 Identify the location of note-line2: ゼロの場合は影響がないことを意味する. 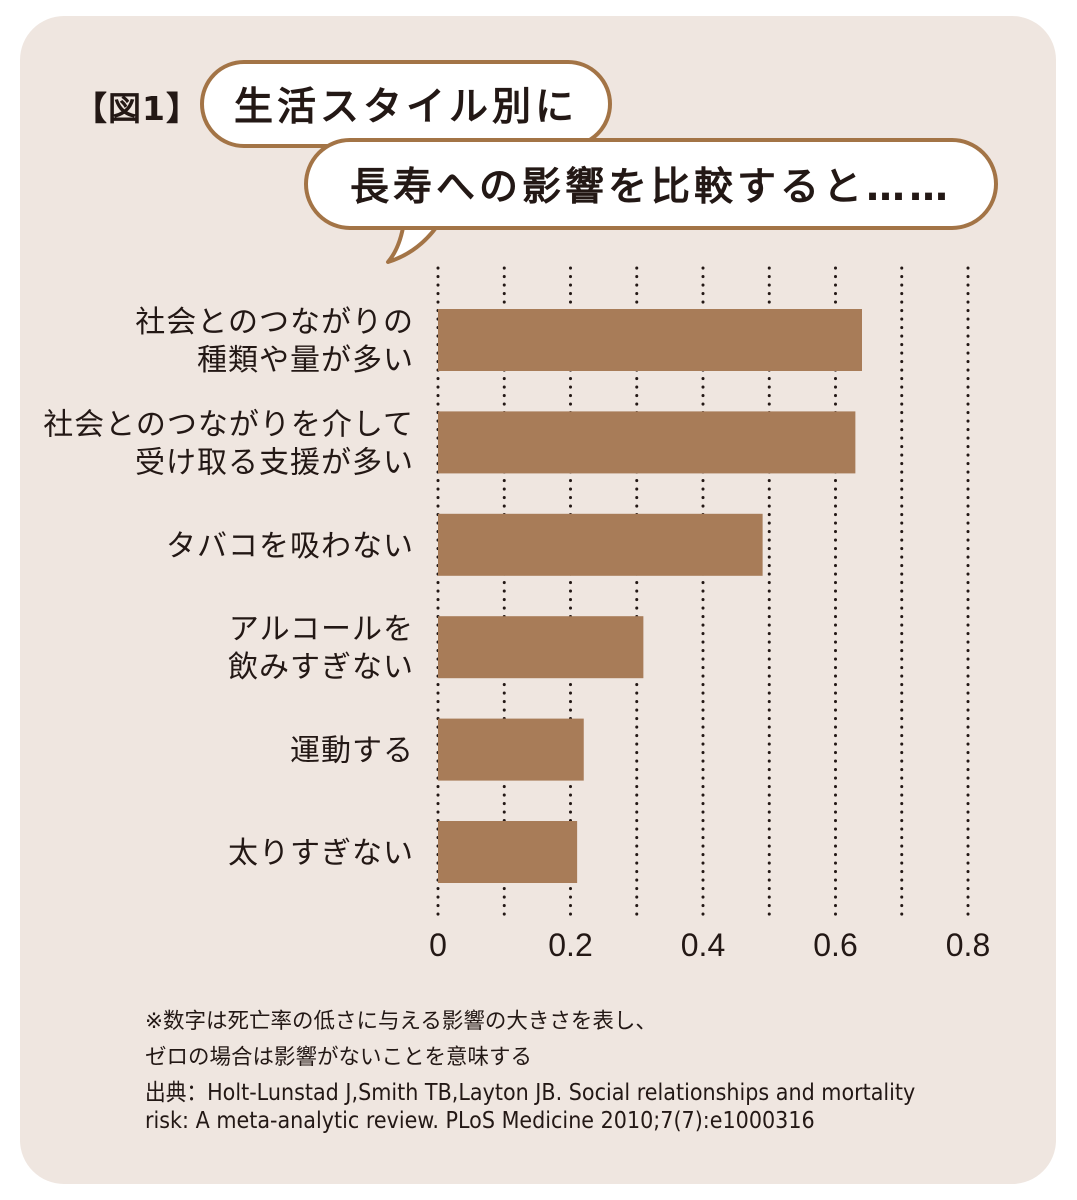
(339, 1057).